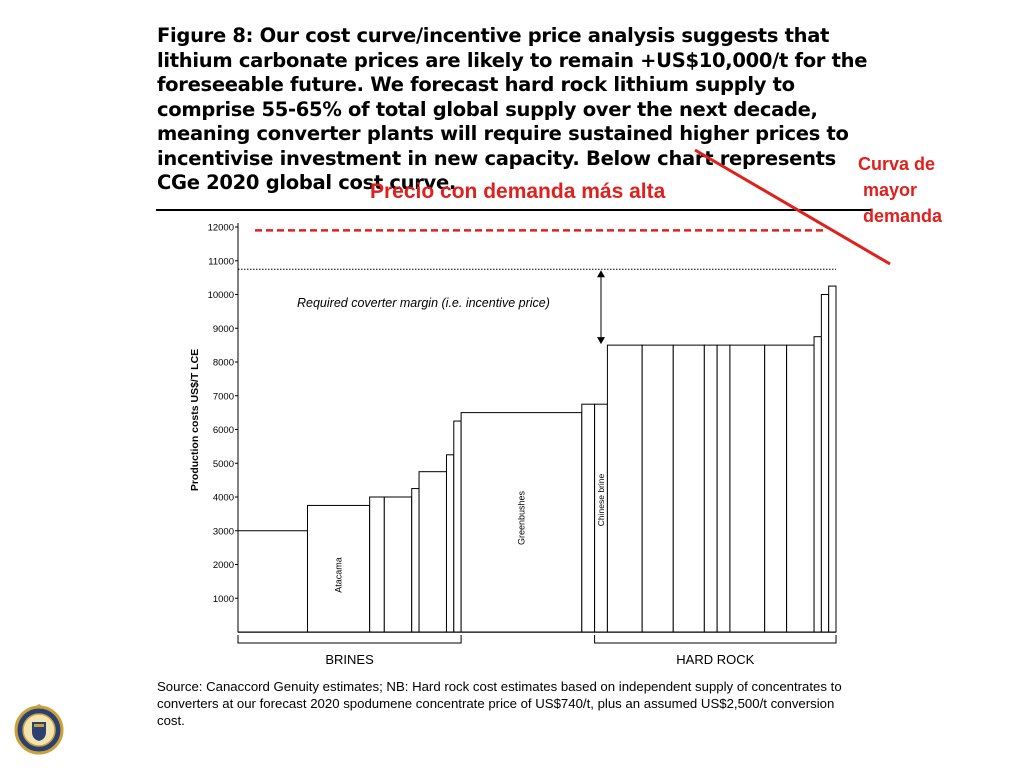  Describe the element at coordinates (349, 659) in the screenshot. I see `group-label: BRINES` at that location.